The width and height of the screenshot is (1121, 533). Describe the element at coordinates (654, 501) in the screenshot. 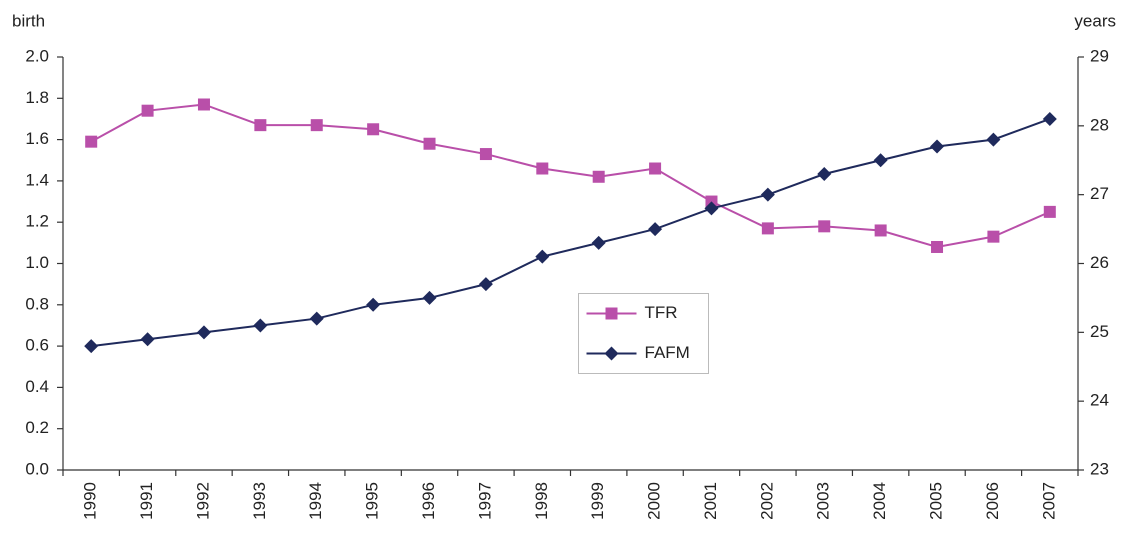

I see `x-tick-label: 2000` at that location.